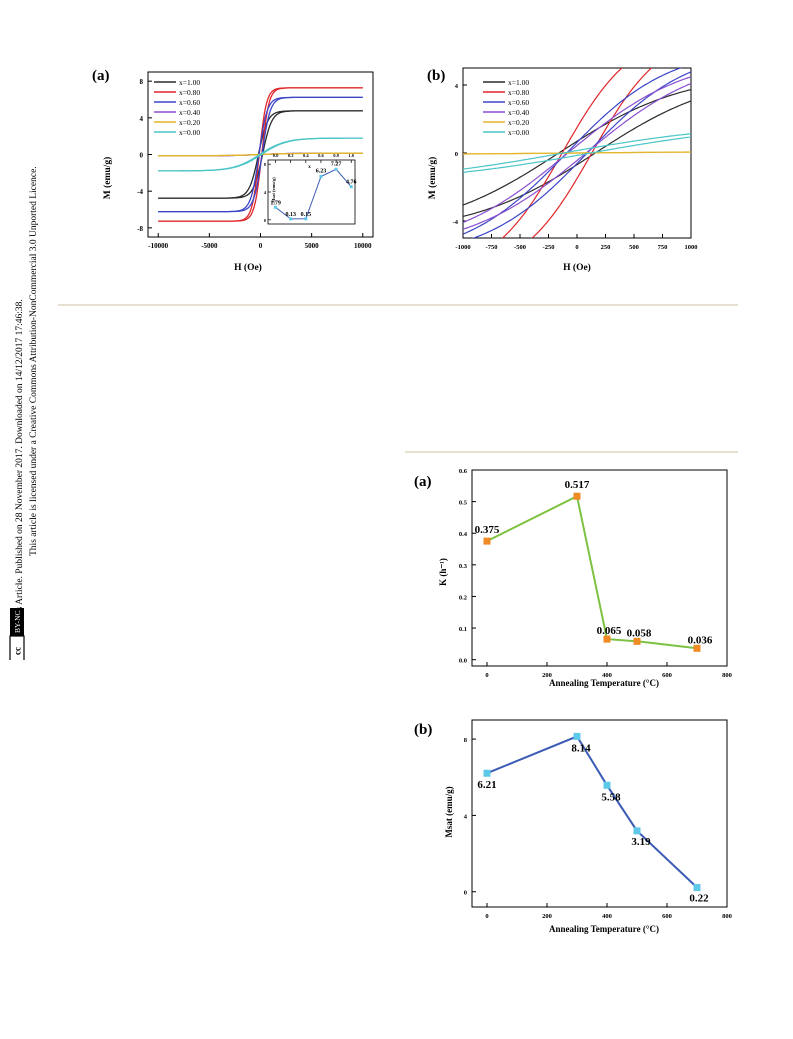 This screenshot has height=1039, width=793. I want to click on fig1a-inset-data-label: 4.76, so click(351, 183).